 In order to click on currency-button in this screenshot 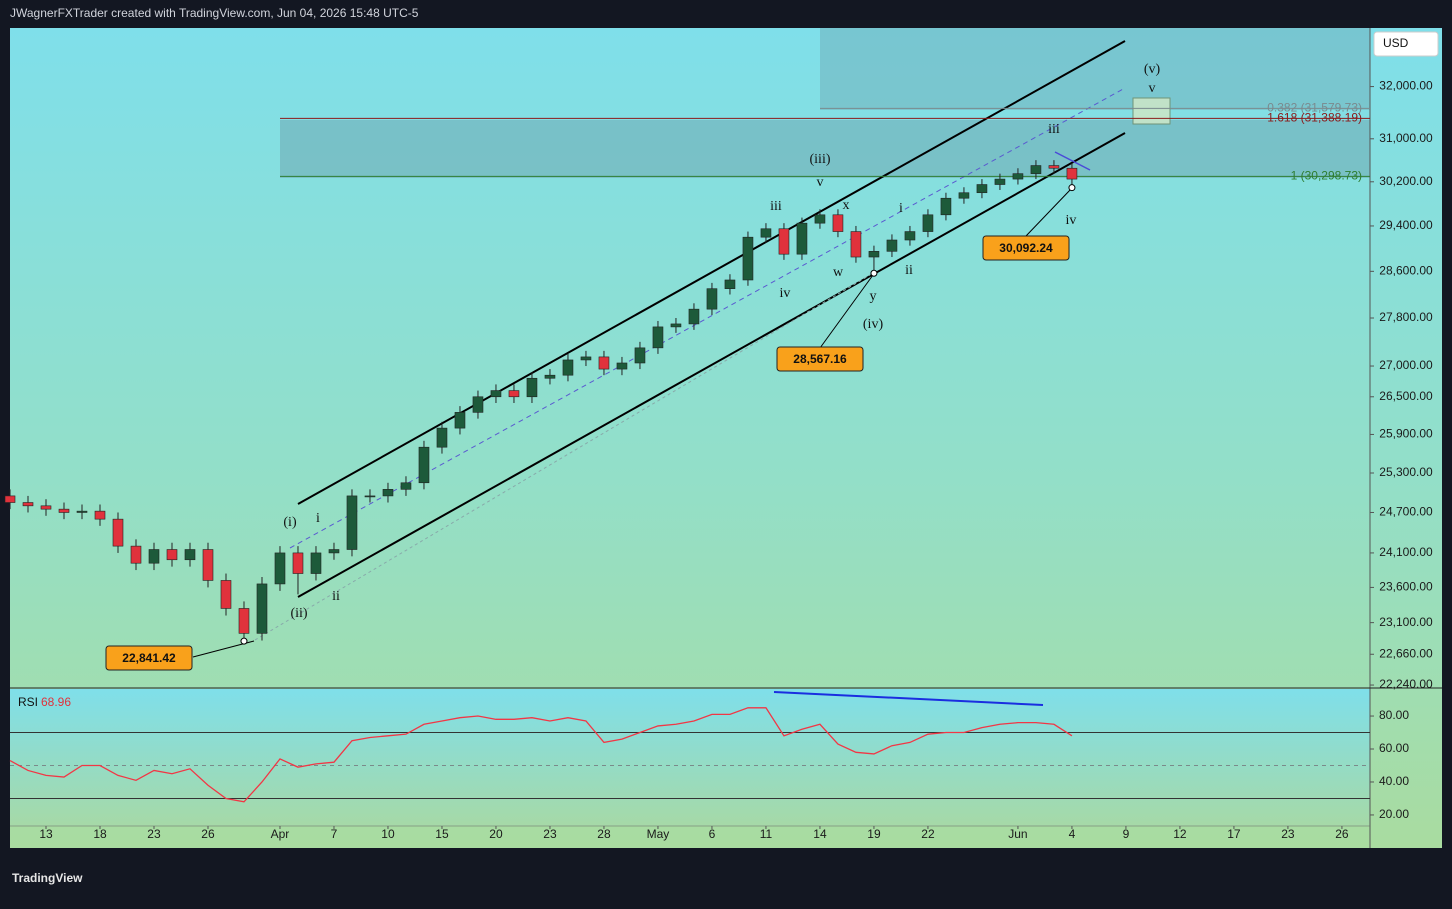, I will do `click(1406, 44)`.